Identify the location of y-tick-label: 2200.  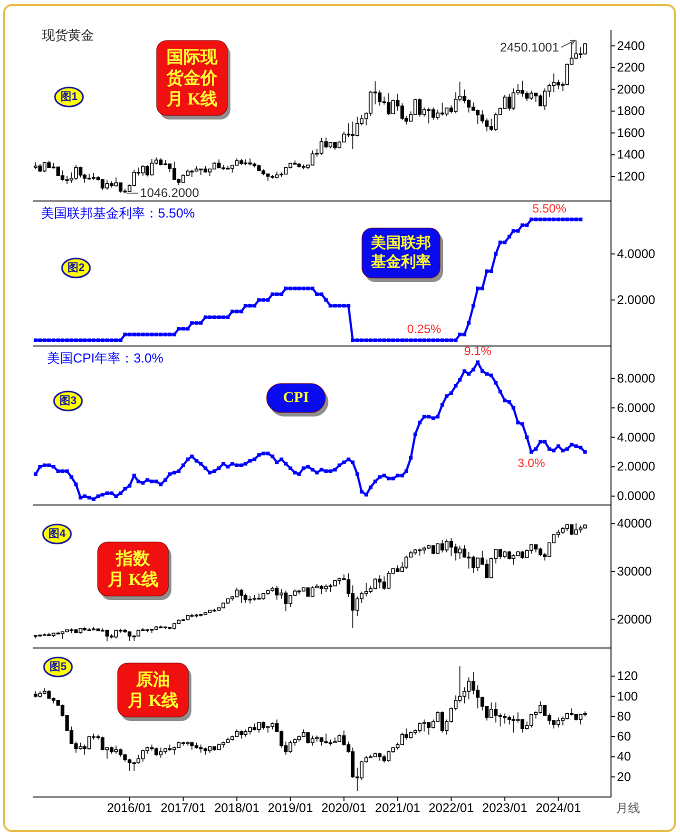
(631, 67).